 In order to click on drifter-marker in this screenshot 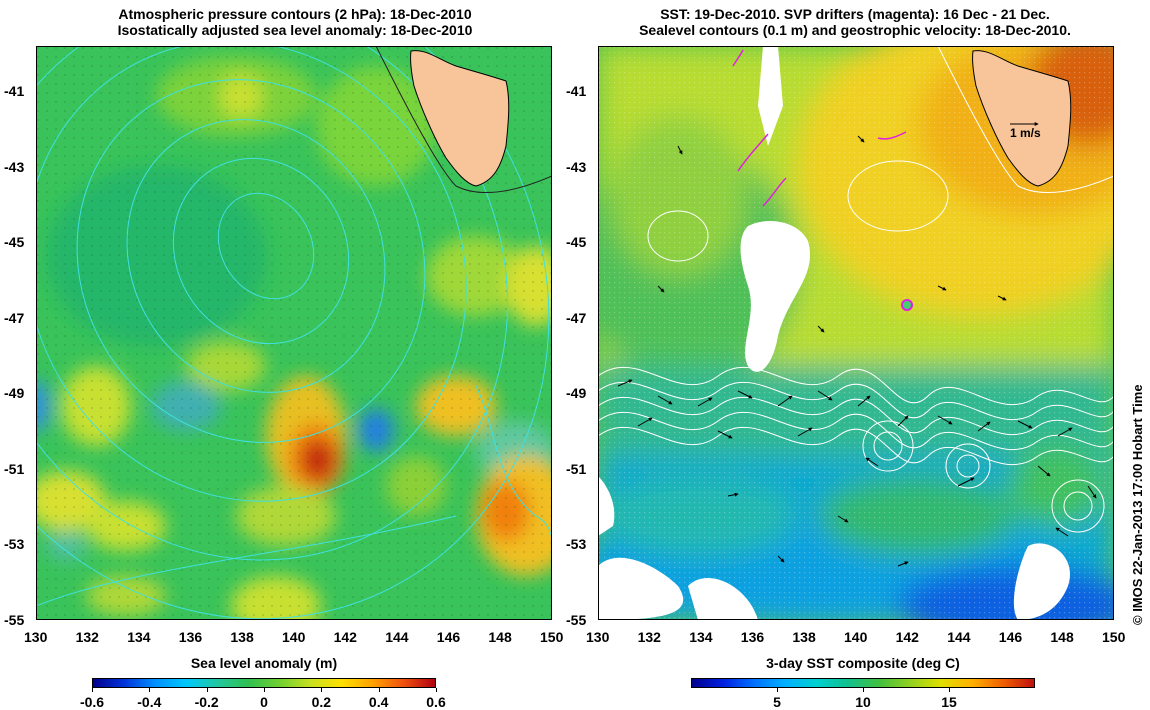, I will do `click(907, 305)`.